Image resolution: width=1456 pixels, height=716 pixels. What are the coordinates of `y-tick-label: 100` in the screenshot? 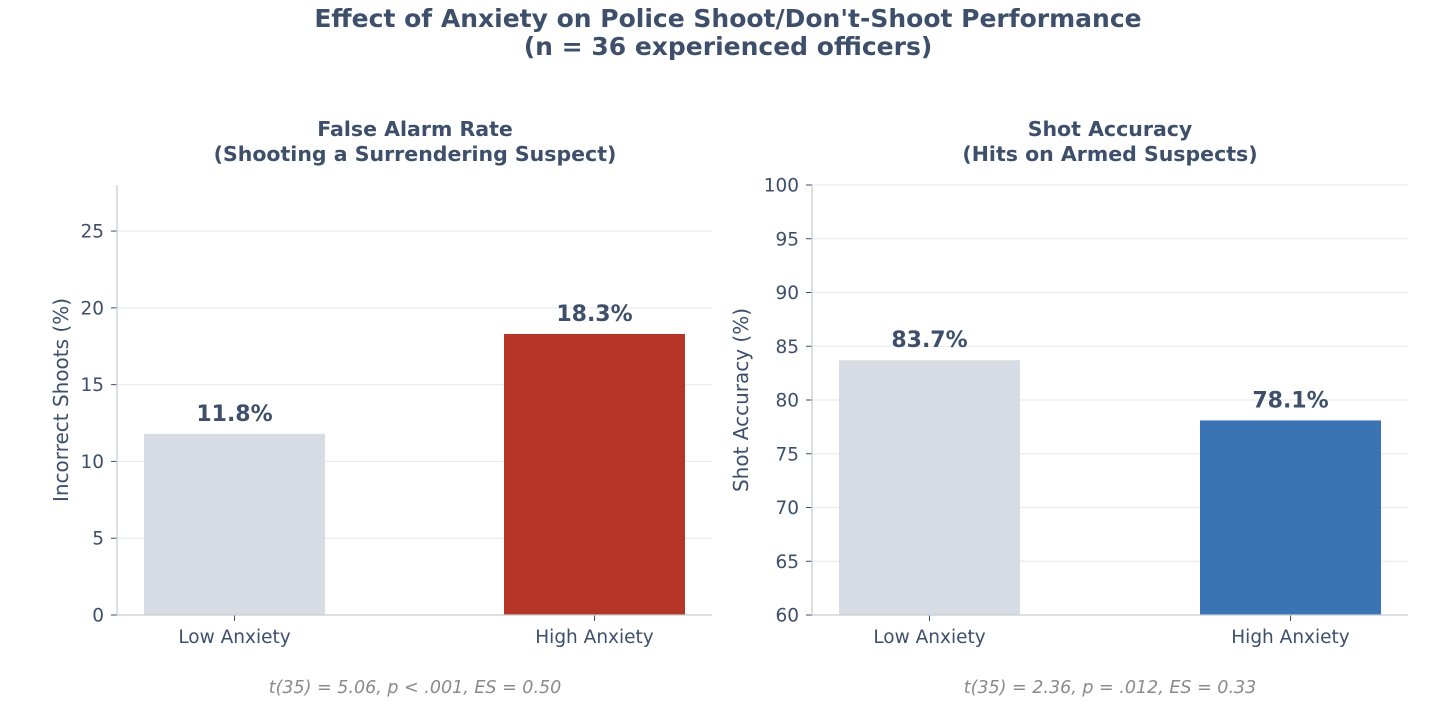 It's located at (781, 186).